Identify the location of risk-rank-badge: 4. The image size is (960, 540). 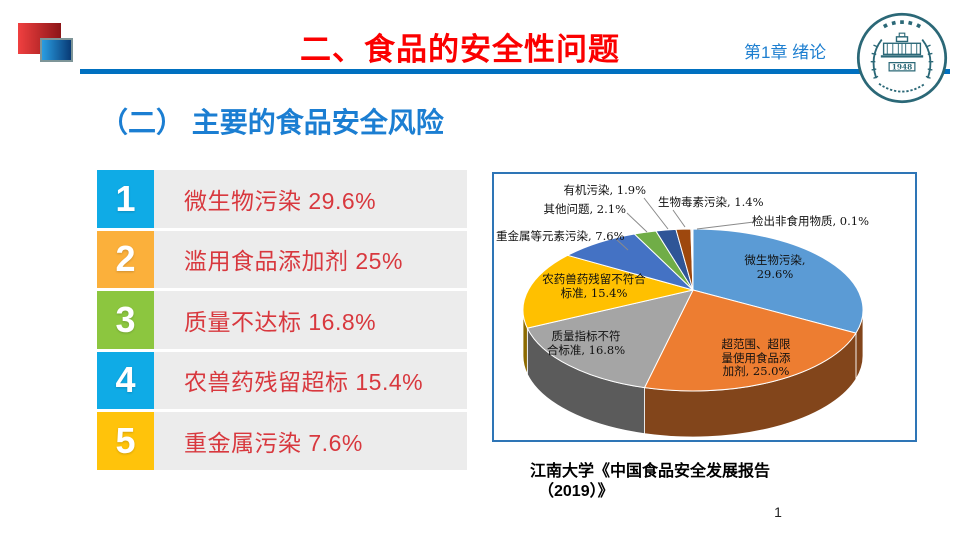
(125, 380).